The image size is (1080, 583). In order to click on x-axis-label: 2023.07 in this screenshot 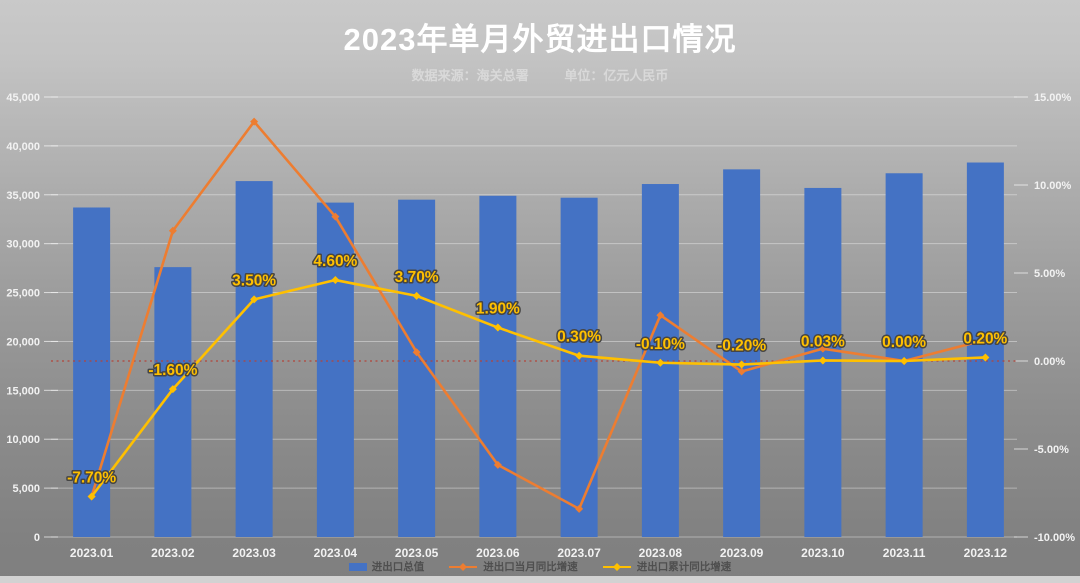, I will do `click(579, 553)`.